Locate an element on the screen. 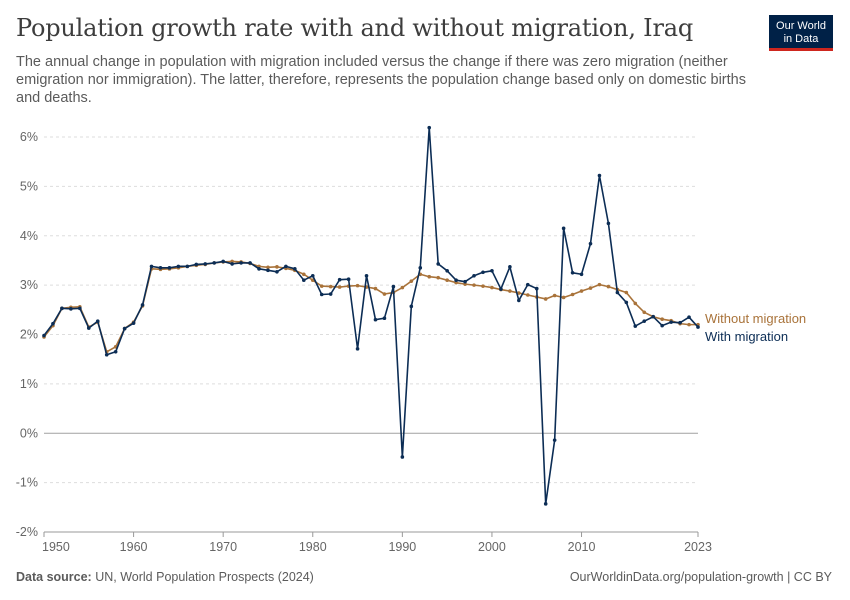  legend-label: Without migration is located at coordinates (755, 318).